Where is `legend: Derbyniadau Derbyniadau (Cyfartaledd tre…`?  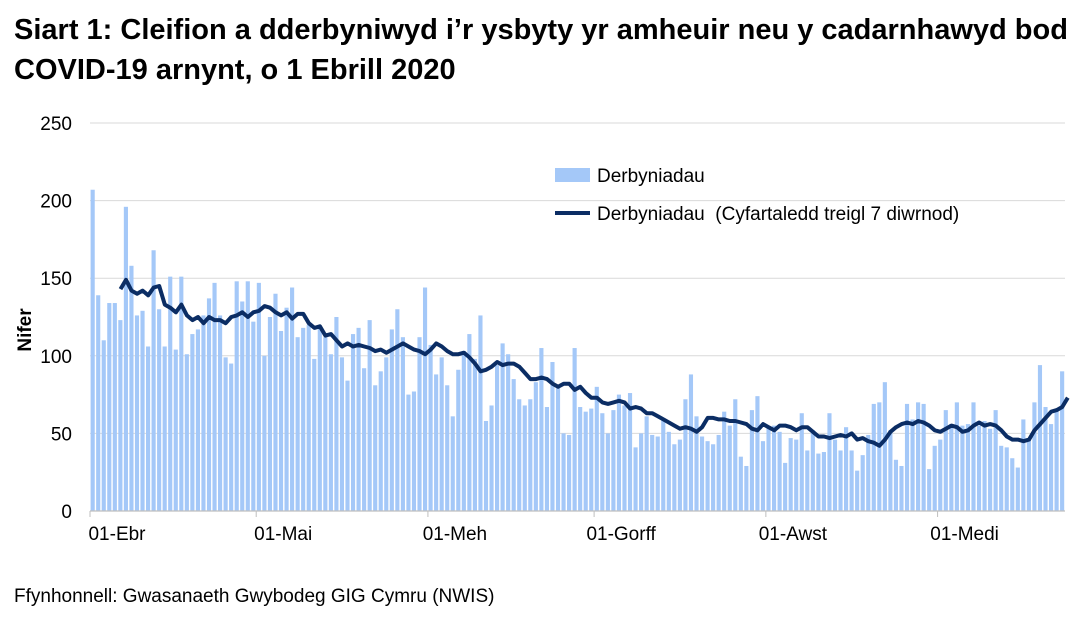
legend: Derbyniadau Derbyniadau (Cyfartaledd tre… is located at coordinates (757, 195).